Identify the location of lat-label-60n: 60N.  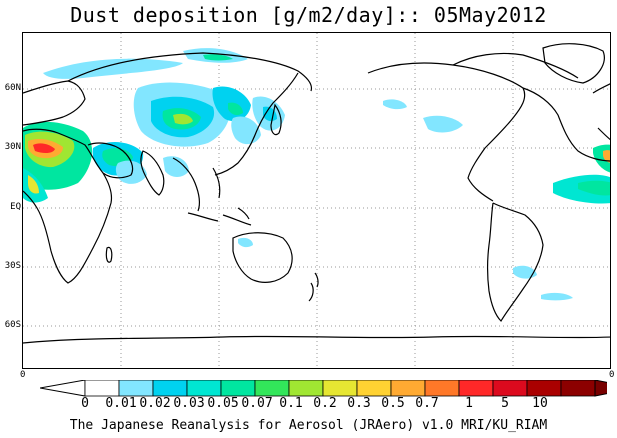
(12, 88).